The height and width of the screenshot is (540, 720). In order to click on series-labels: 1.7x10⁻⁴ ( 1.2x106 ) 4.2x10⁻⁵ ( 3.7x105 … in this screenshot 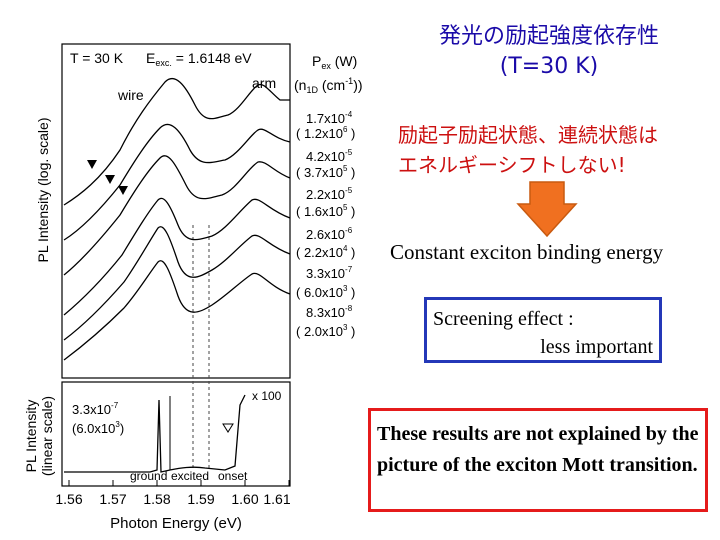, I will do `click(325, 224)`.